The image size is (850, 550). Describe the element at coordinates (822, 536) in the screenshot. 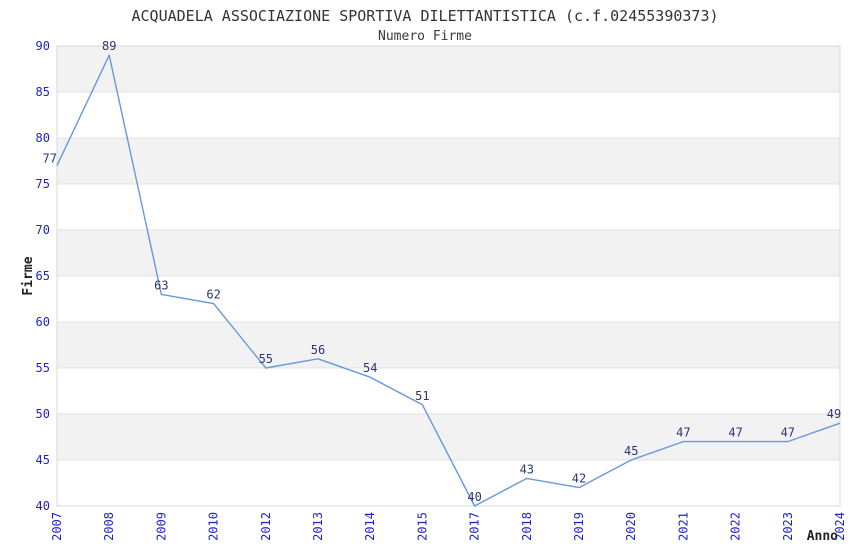

I see `x-axis-title: Anno` at that location.